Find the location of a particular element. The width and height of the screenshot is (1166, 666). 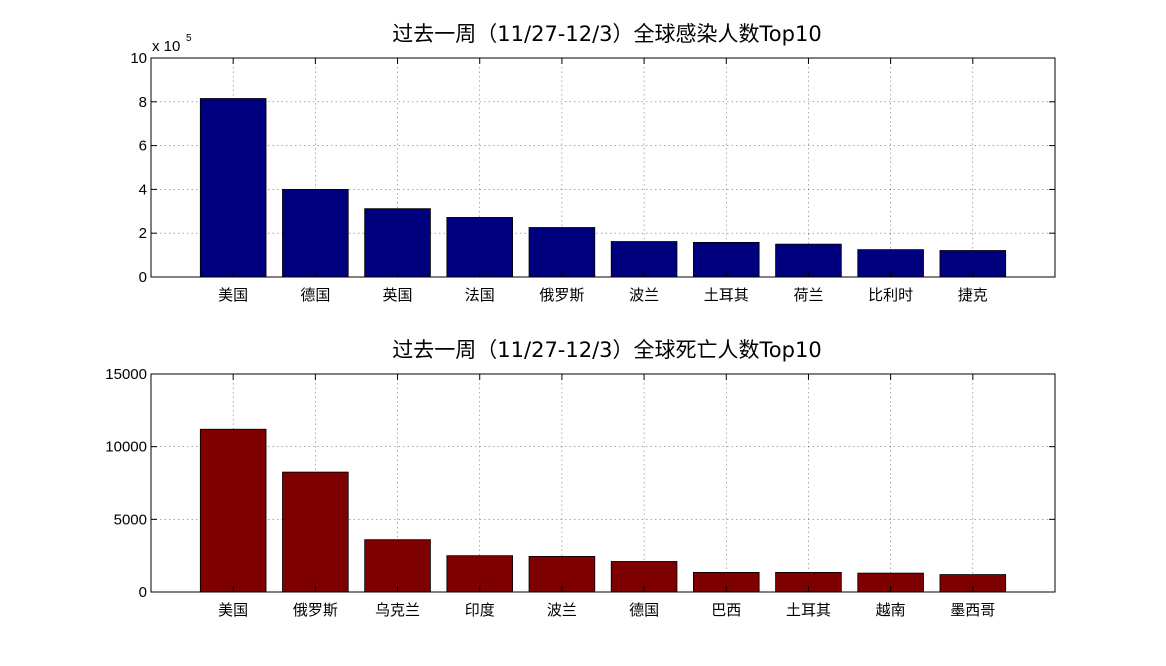

x-tick-label: 荷兰 is located at coordinates (808, 295).